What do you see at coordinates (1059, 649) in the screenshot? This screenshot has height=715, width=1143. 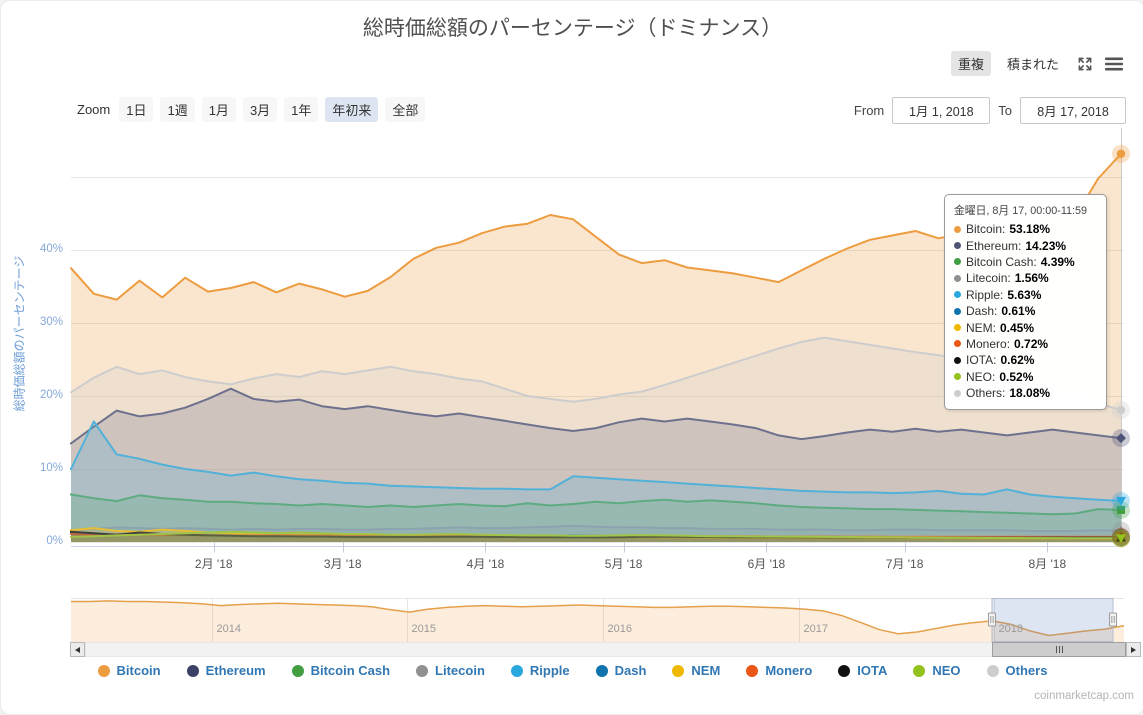 I see `scrollbar-thumb` at bounding box center [1059, 649].